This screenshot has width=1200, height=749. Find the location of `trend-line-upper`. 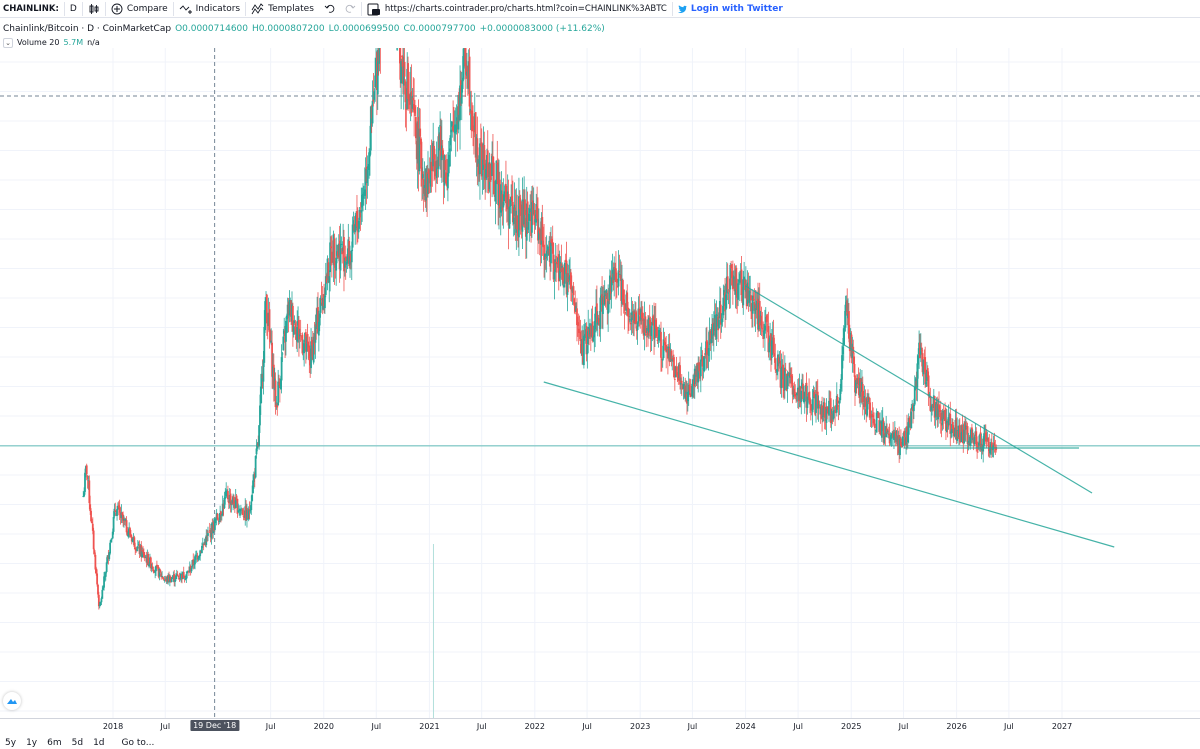

trend-line-upper is located at coordinates (919, 389).